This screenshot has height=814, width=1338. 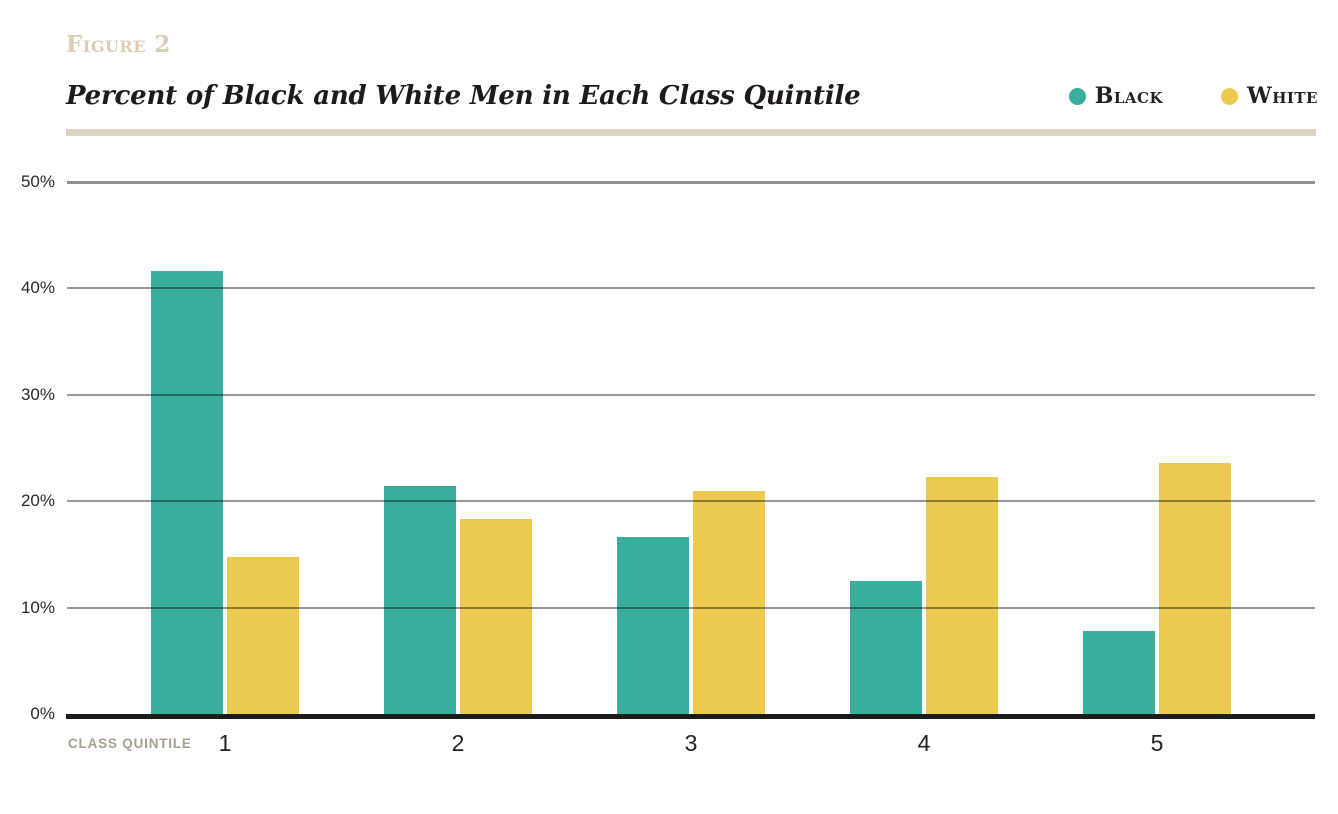 What do you see at coordinates (729, 602) in the screenshot?
I see `bar-white-q3` at bounding box center [729, 602].